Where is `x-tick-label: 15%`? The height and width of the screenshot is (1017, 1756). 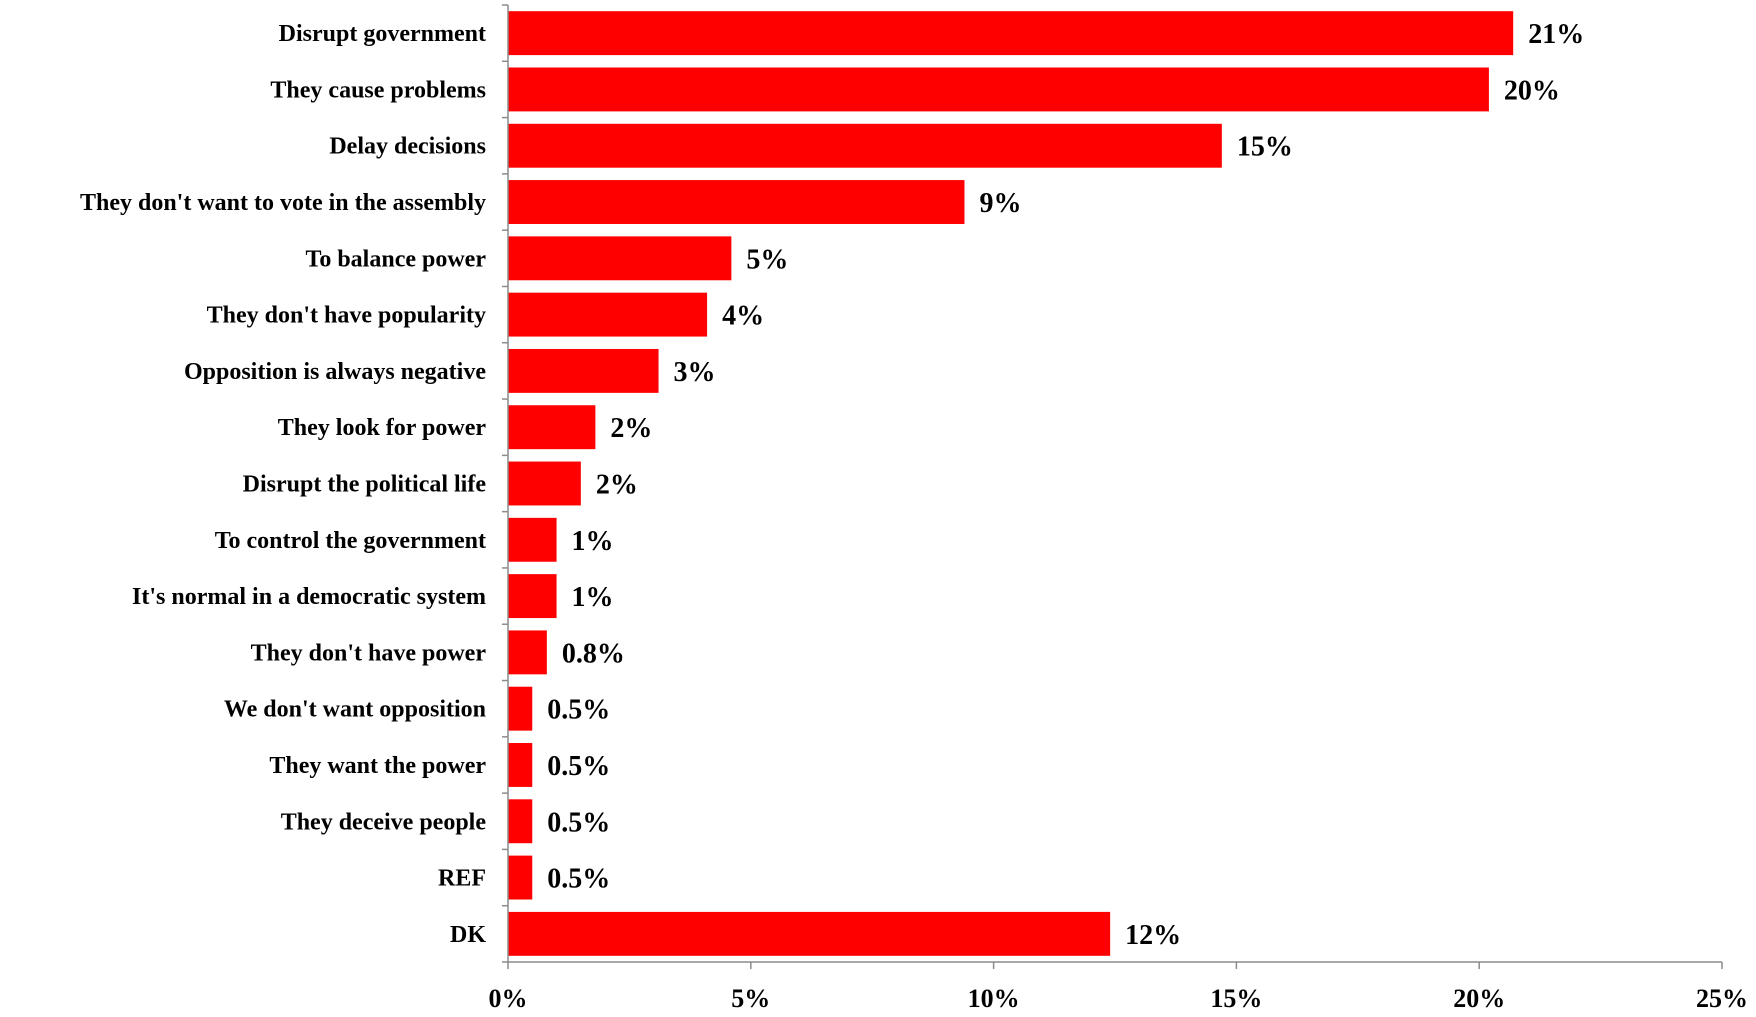
x-tick-label: 15% is located at coordinates (1236, 998).